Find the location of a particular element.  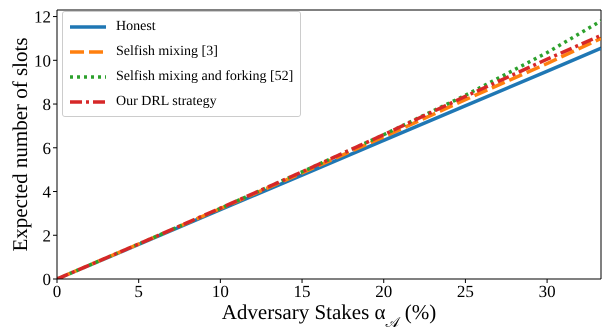

y-tick-label: 2 is located at coordinates (46, 236).